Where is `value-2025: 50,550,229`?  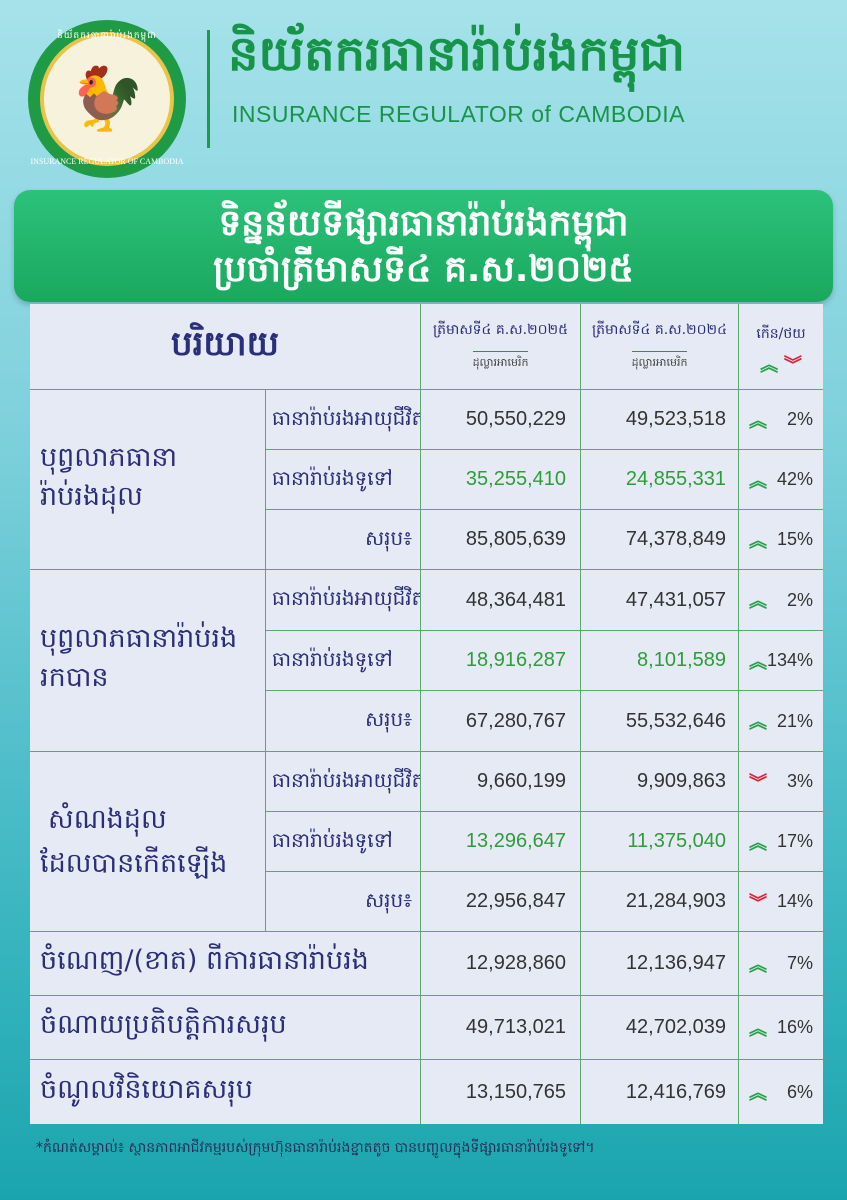 value-2025: 50,550,229 is located at coordinates (501, 420).